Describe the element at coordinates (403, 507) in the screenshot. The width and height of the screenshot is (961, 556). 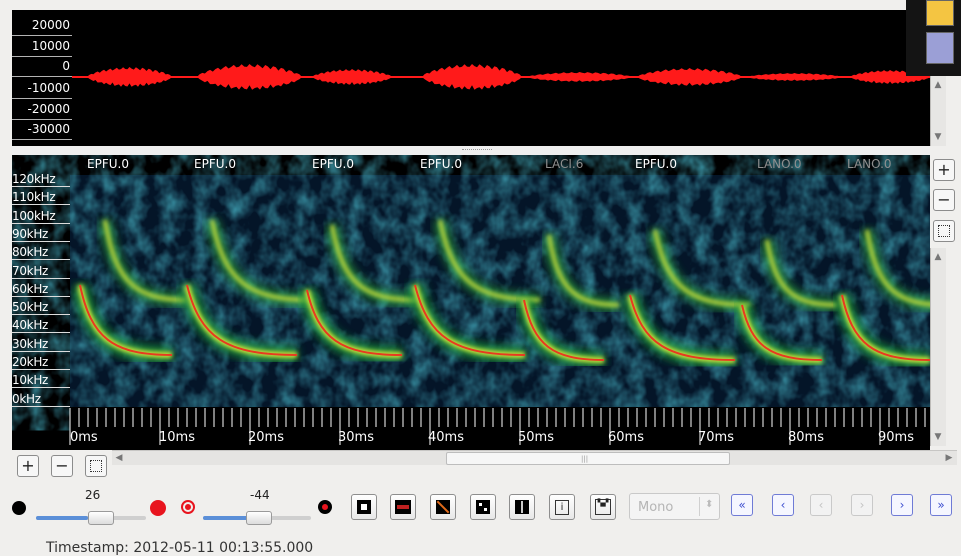
I see `box-tool-button` at that location.